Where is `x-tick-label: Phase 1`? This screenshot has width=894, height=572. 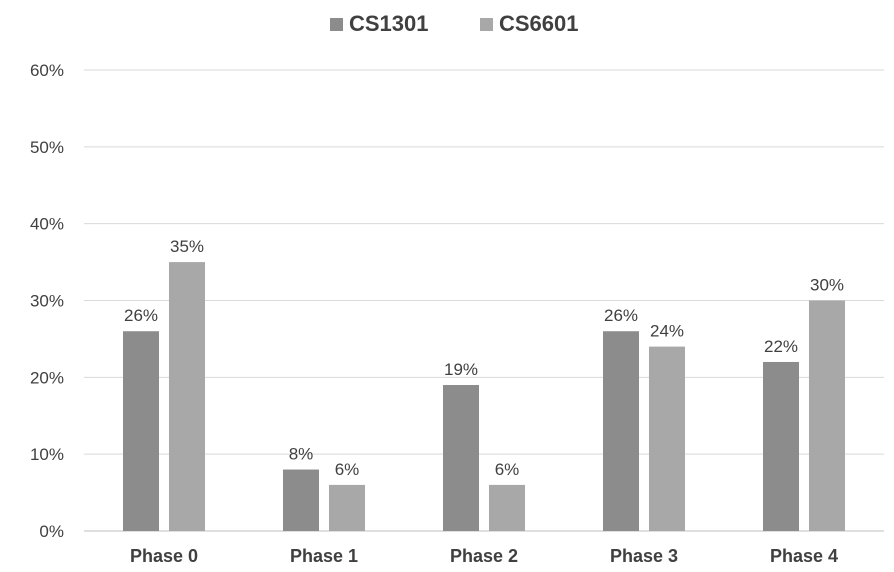
x-tick-label: Phase 1 is located at coordinates (324, 556).